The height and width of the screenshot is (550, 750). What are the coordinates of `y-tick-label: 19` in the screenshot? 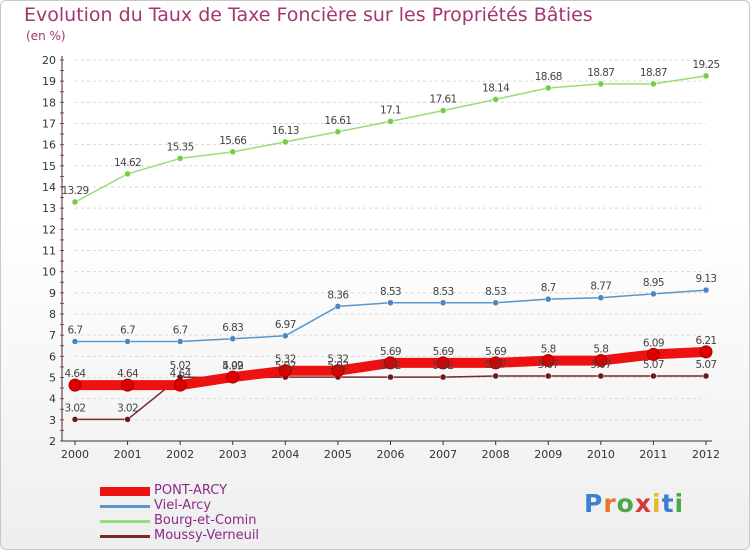 It's located at (49, 81).